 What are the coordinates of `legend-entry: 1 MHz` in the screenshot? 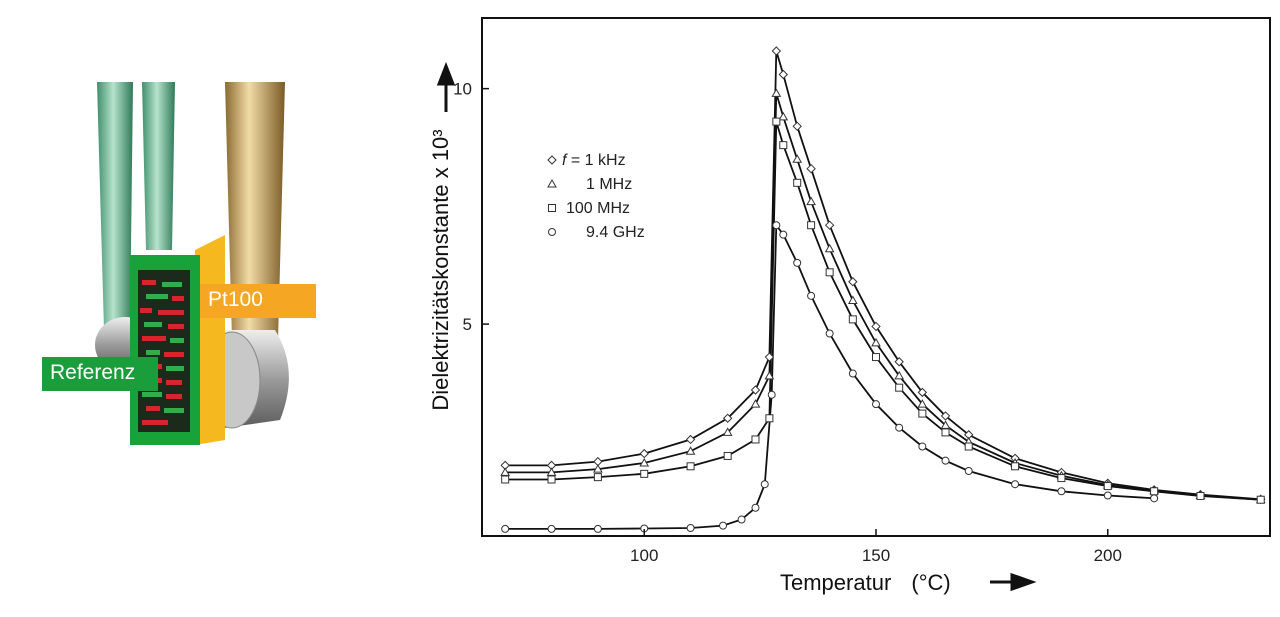 It's located at (609, 184).